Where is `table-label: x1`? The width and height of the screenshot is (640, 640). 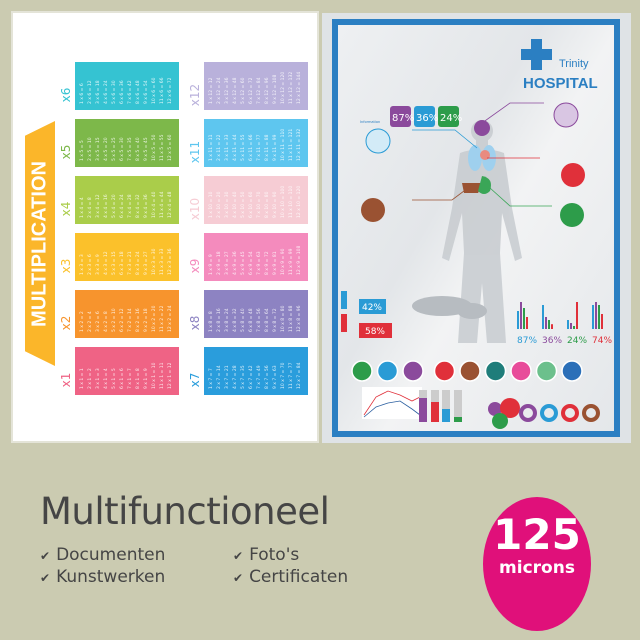 table-label: x1 is located at coordinates (66, 380).